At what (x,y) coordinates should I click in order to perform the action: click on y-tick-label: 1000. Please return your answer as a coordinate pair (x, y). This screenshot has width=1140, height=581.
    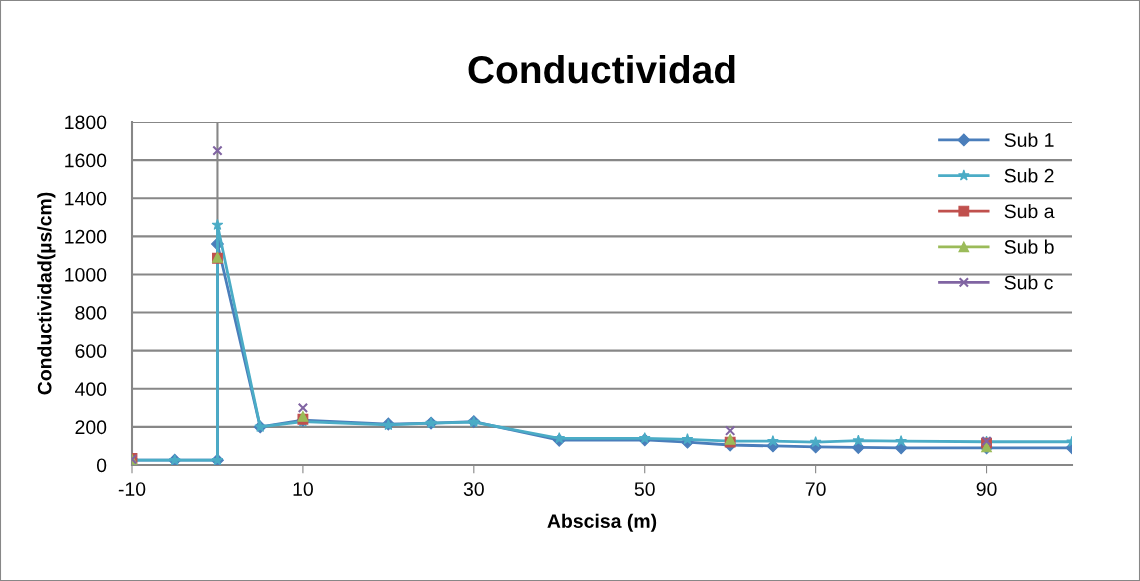
    Looking at the image, I should click on (86, 274).